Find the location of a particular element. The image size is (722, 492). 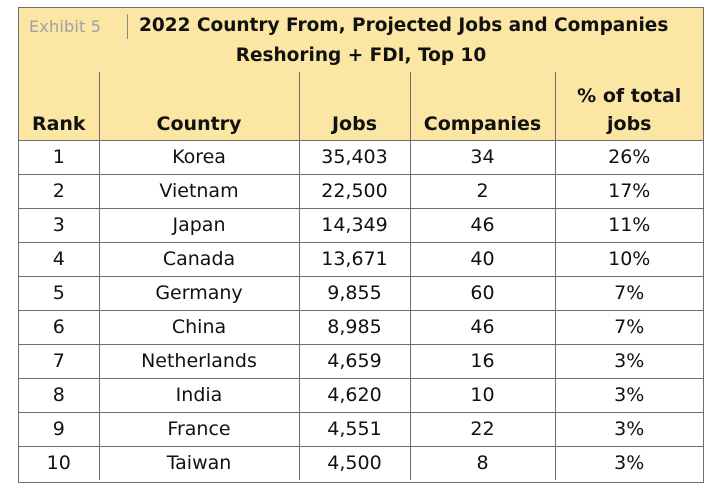

cell-pct: 17% is located at coordinates (628, 191).